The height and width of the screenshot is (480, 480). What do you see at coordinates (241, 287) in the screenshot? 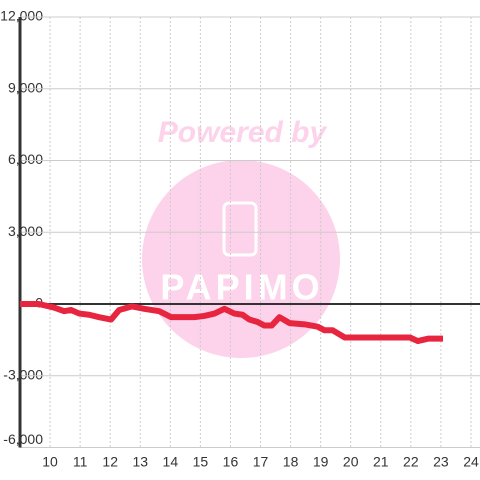
I see `watermark-logo: PAPIMO` at bounding box center [241, 287].